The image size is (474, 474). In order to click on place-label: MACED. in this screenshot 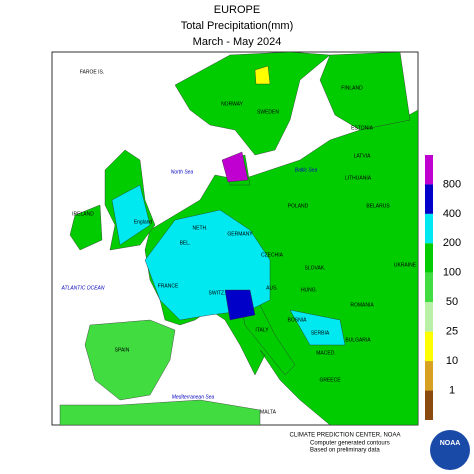, I will do `click(325, 353)`.